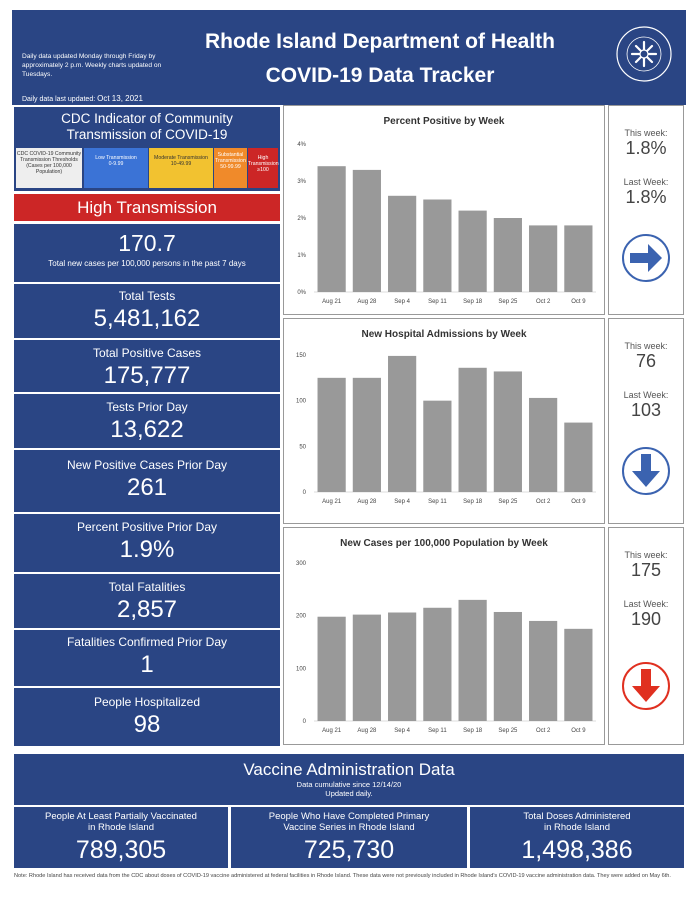 This screenshot has width=696, height=901. What do you see at coordinates (646, 210) in the screenshot?
I see `percent-positive-weekly-box: This week: 1.8% Last Week: 1.8%` at bounding box center [646, 210].